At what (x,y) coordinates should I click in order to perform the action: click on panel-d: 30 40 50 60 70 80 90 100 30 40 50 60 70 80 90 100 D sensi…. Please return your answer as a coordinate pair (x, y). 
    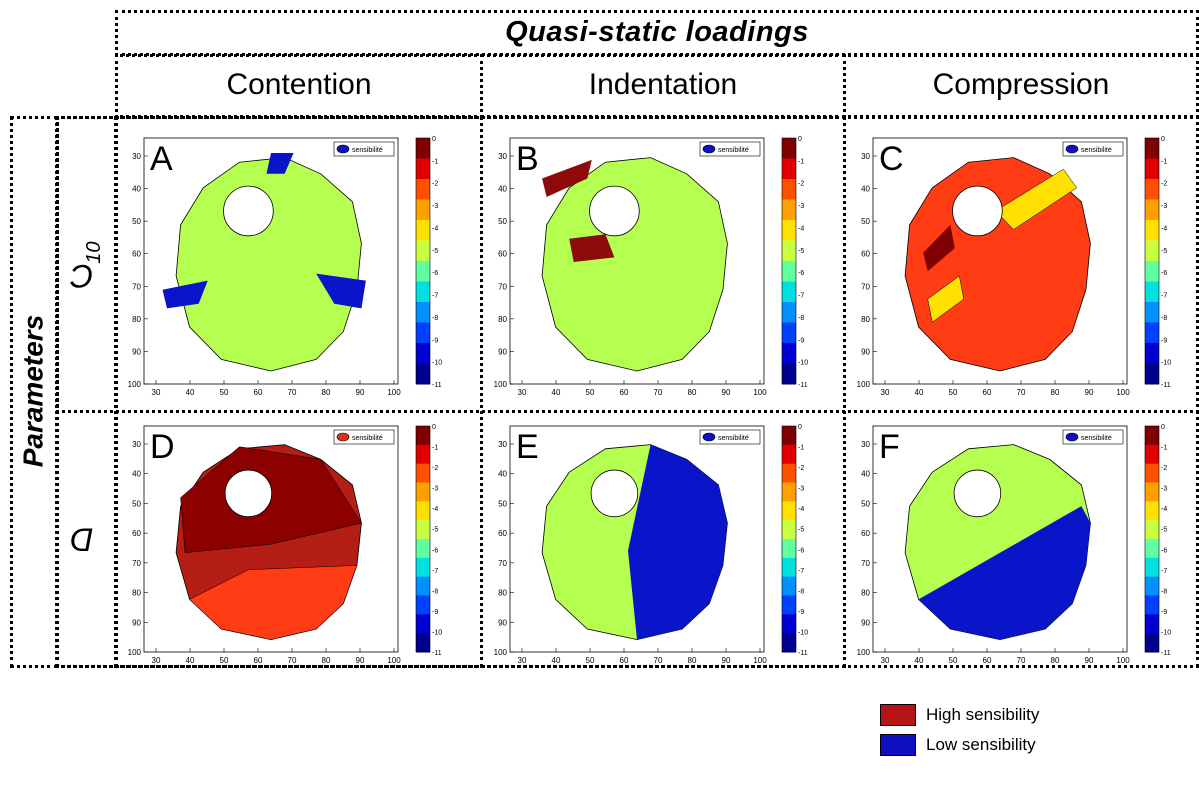
    Looking at the image, I should click on (285, 544).